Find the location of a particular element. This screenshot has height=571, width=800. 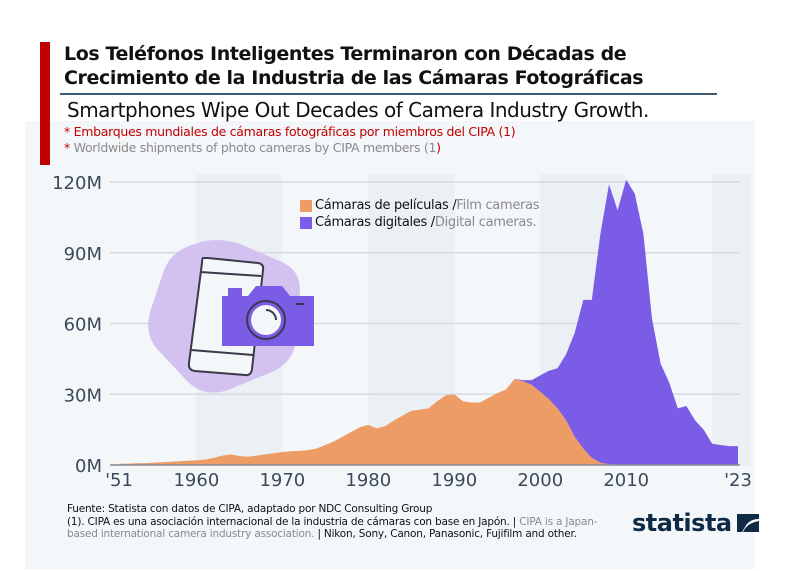

smartphone-camera-icon is located at coordinates (231, 316).